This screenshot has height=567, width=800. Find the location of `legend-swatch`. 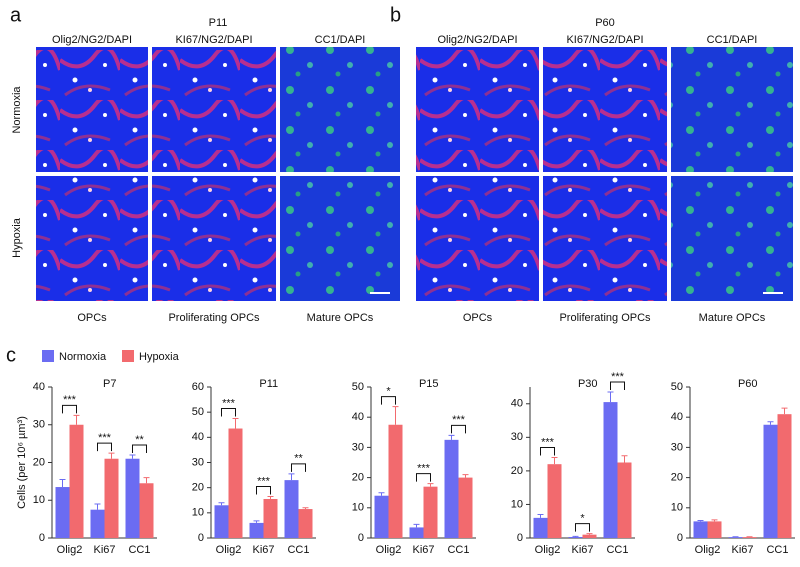

legend-swatch is located at coordinates (48, 356).